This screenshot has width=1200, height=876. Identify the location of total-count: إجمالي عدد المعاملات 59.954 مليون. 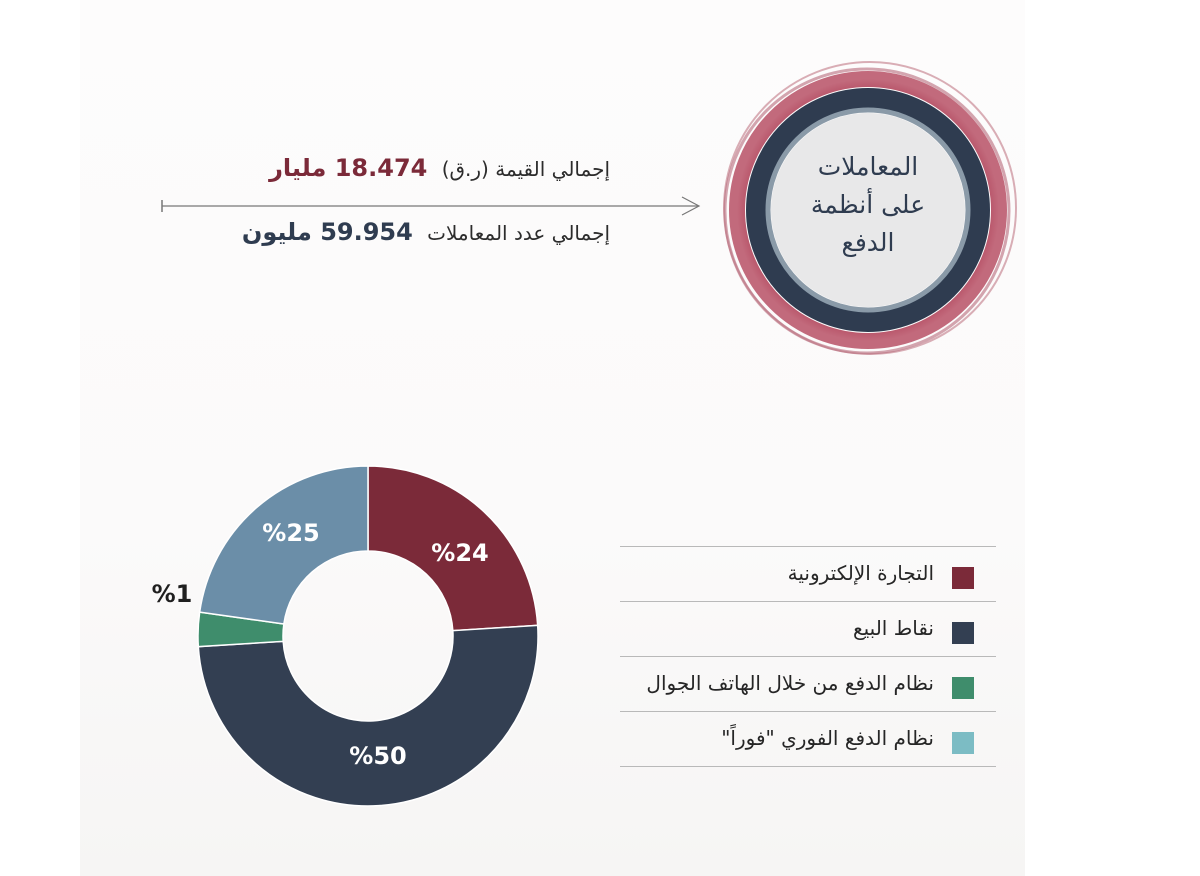
(426, 232).